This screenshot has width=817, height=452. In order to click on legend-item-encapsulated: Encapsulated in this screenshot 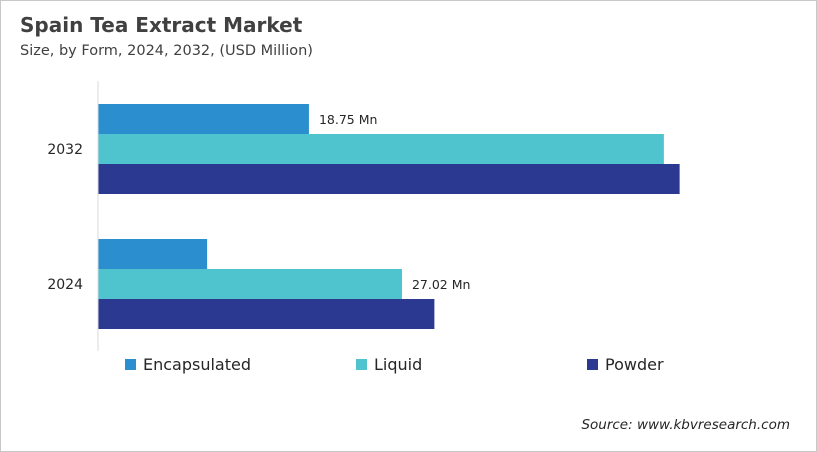, I will do `click(240, 364)`.